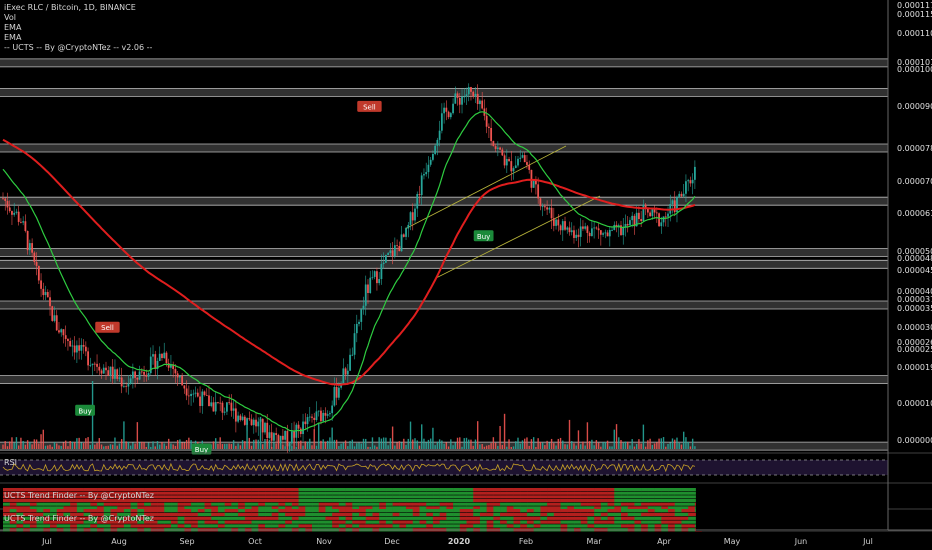 Image resolution: width=932 pixels, height=550 pixels. What do you see at coordinates (483, 236) in the screenshot?
I see `signal-buy-4: Buy` at bounding box center [483, 236].